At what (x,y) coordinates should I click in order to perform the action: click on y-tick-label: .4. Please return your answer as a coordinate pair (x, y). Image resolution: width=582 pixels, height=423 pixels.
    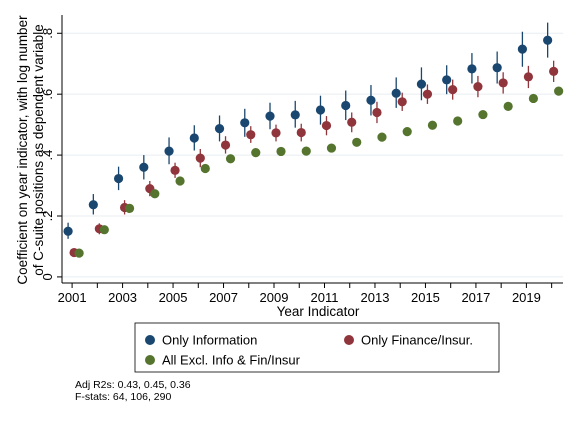
    Looking at the image, I should click on (47, 155).